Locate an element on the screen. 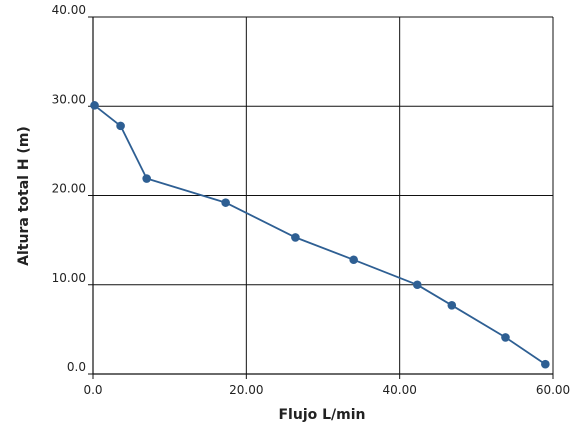 This screenshot has width=585, height=427. y-tick-label: 40.00 is located at coordinates (69, 10).